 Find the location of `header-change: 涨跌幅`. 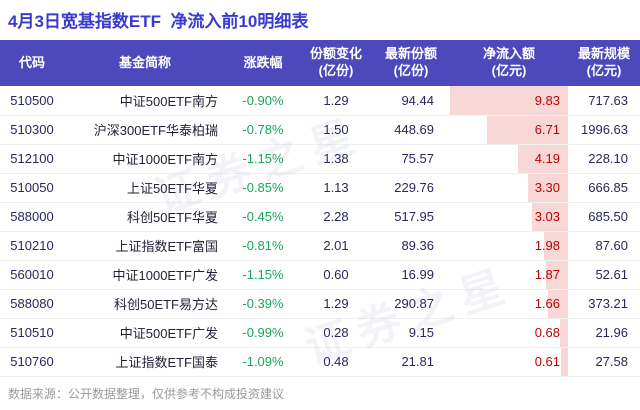

header-change: 涨跌幅 is located at coordinates (263, 63).